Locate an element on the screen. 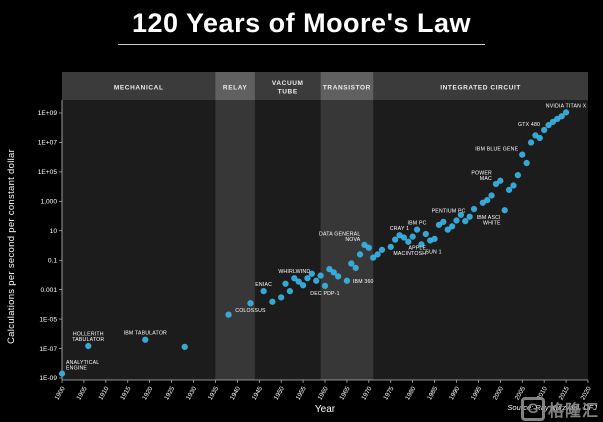 The image size is (603, 422). era-label: MECHANICAL is located at coordinates (139, 88).